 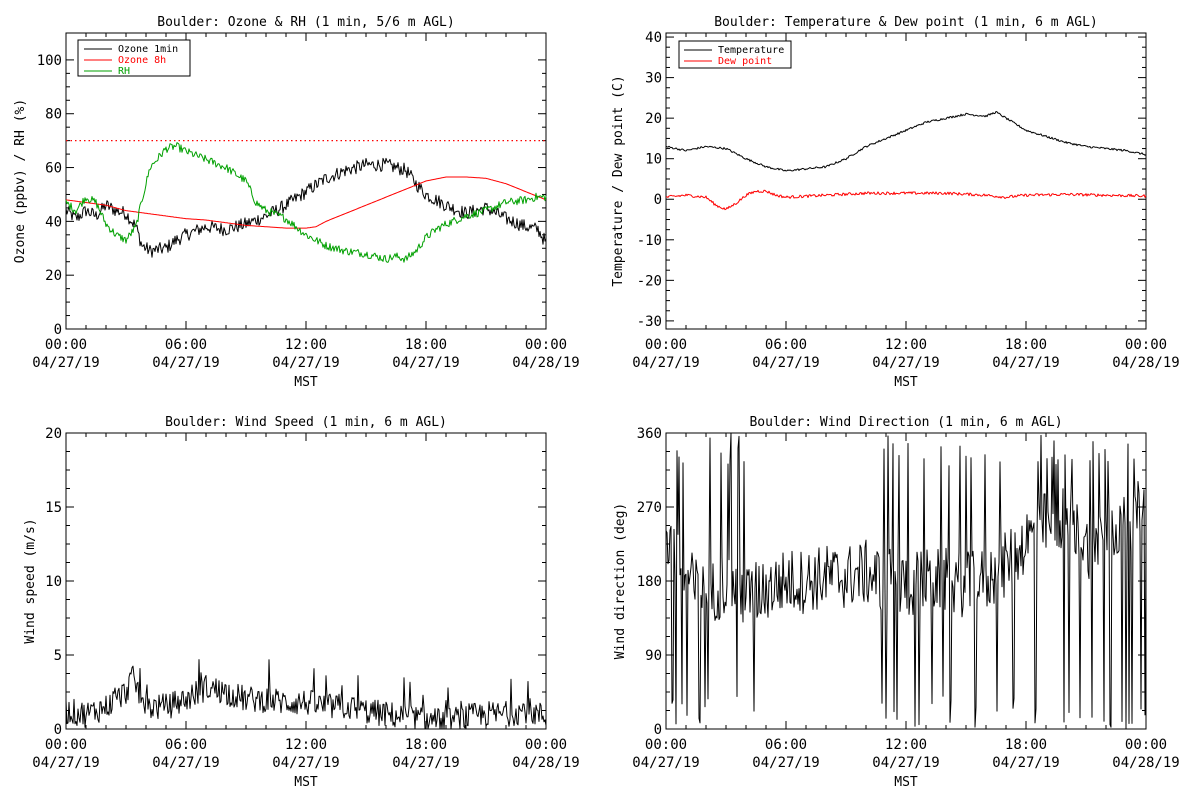 I want to click on y-tick-label: -30, so click(x=649, y=322).